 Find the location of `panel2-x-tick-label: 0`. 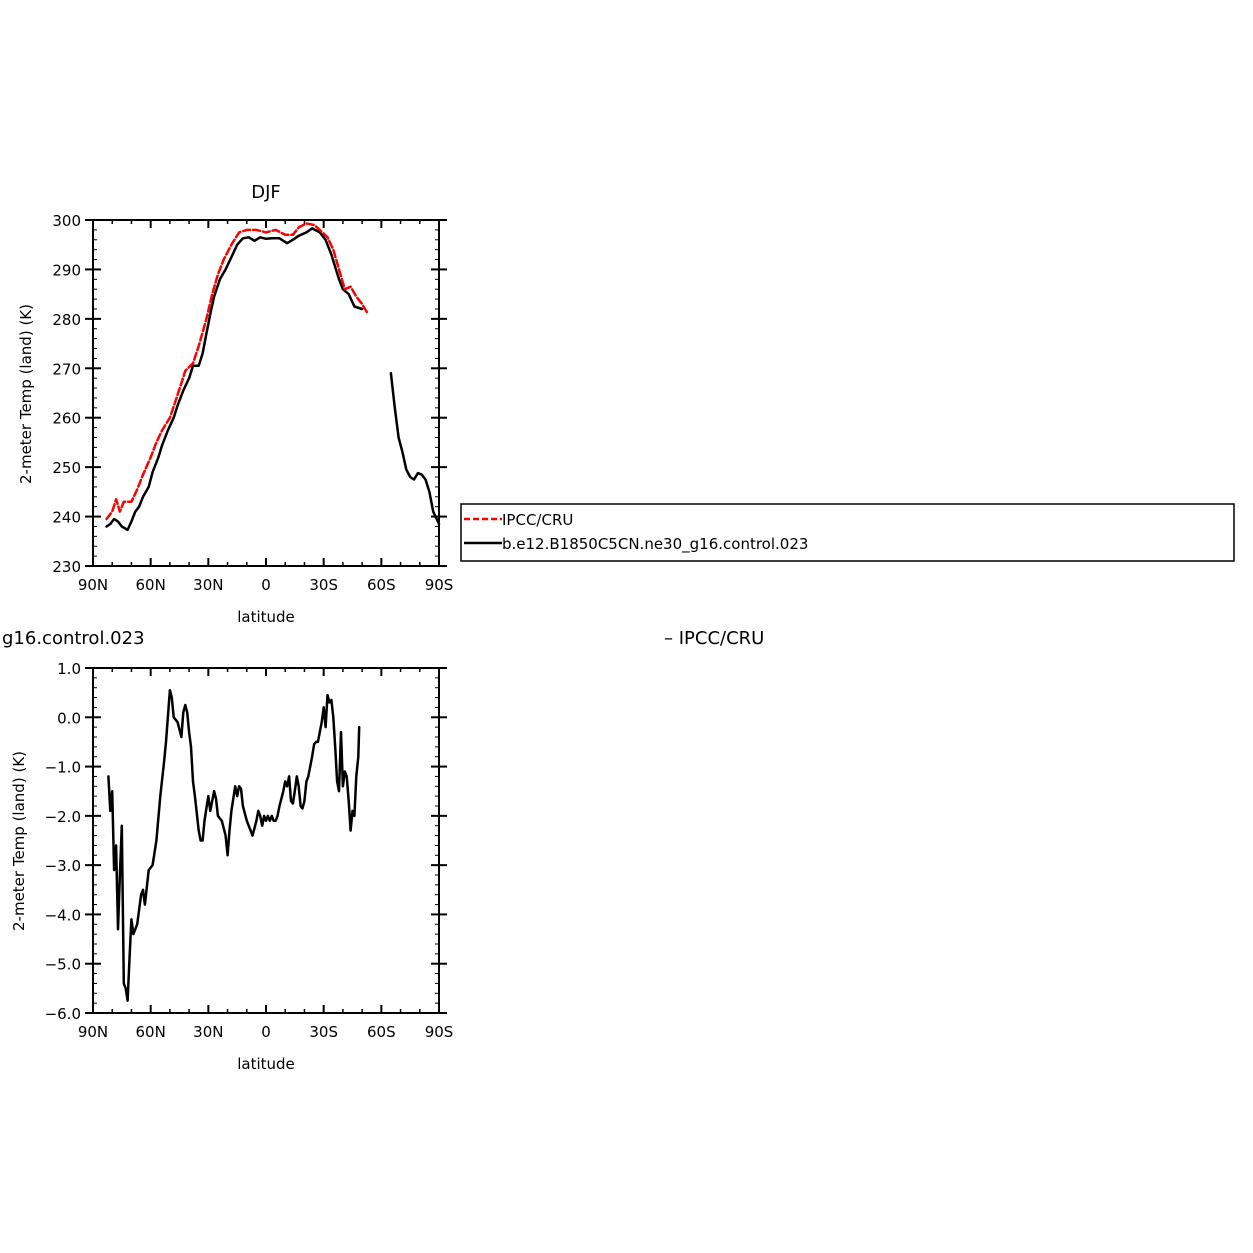

panel2-x-tick-label: 0 is located at coordinates (266, 1032).